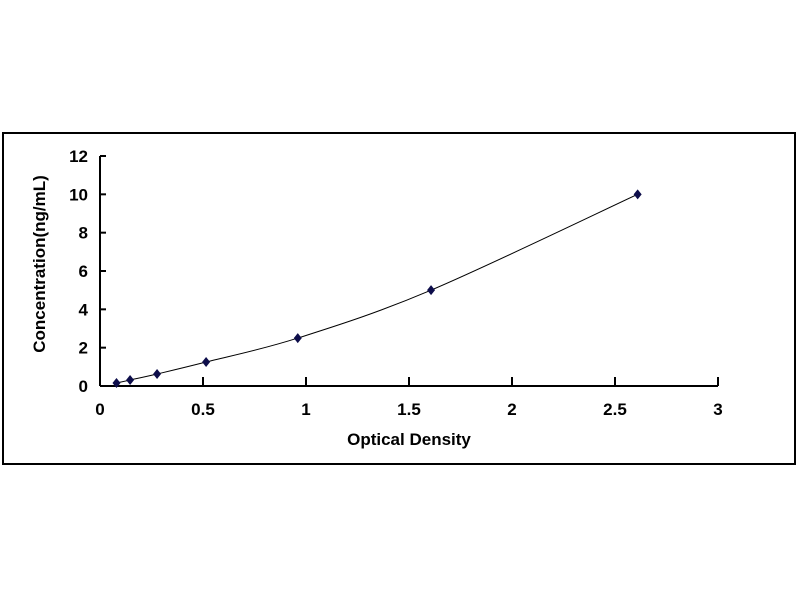  I want to click on x-tick-label: 2, so click(511, 409).